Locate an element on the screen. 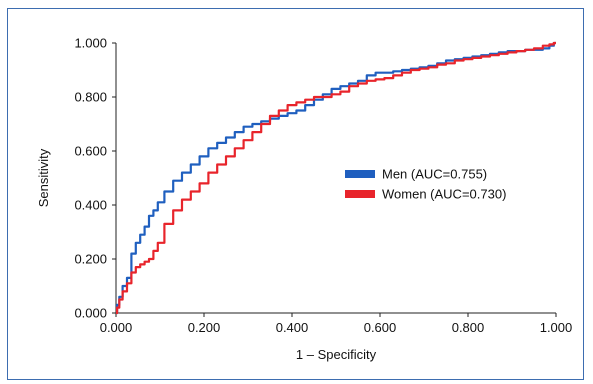 Image resolution: width=593 pixels, height=384 pixels. x-tick-label: 0.400 is located at coordinates (292, 327).